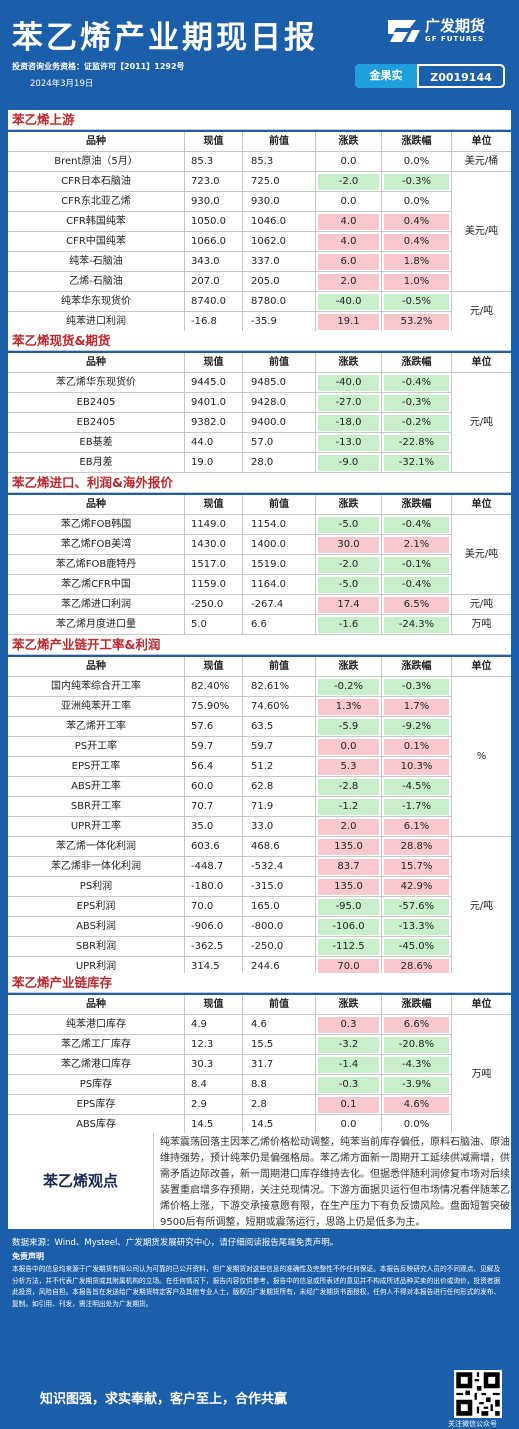  Describe the element at coordinates (417, 707) in the screenshot. I see `change-pct-cell: 1.7%` at that location.